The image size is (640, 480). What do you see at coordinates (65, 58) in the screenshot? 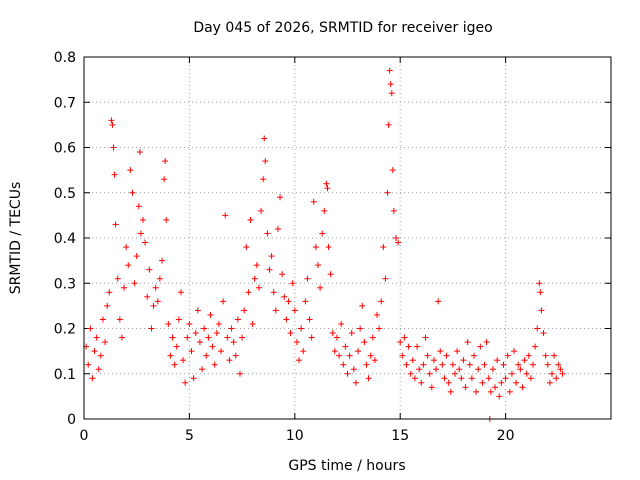
I see `y-tick-label: 0.8` at bounding box center [65, 58].